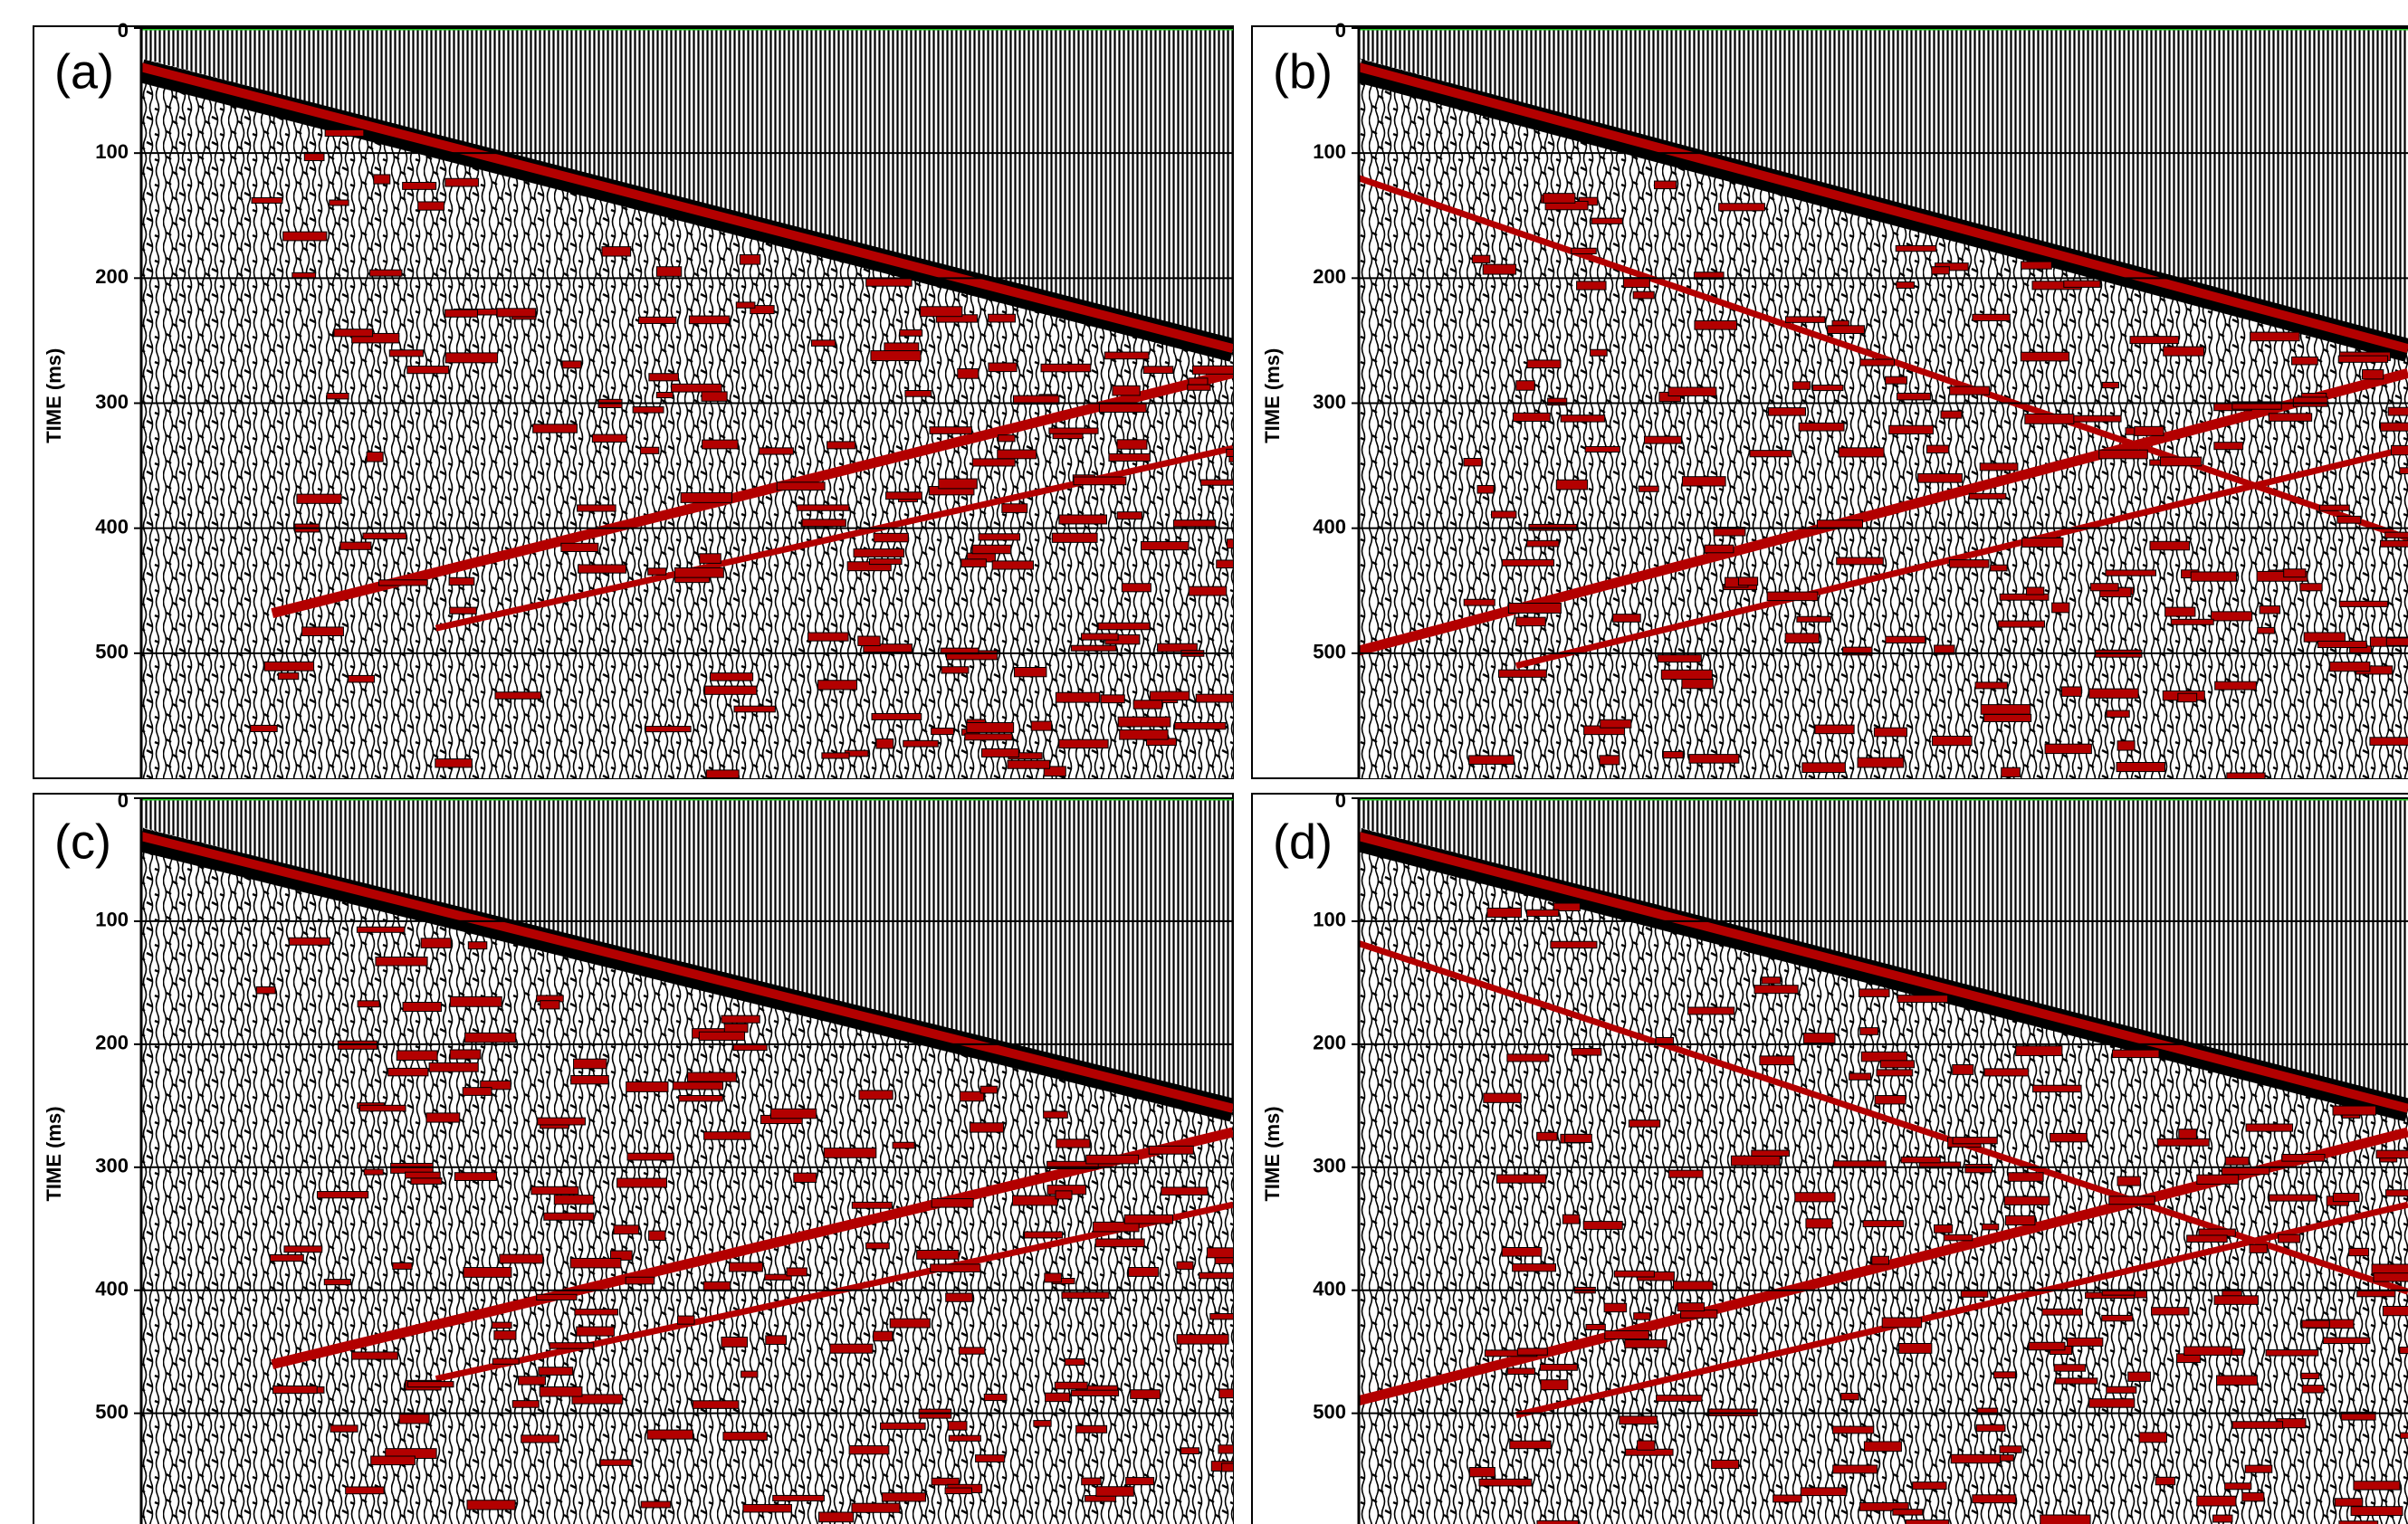 This screenshot has height=1524, width=2408. What do you see at coordinates (1340, 31) in the screenshot?
I see `y-tick-label: 0` at bounding box center [1340, 31].